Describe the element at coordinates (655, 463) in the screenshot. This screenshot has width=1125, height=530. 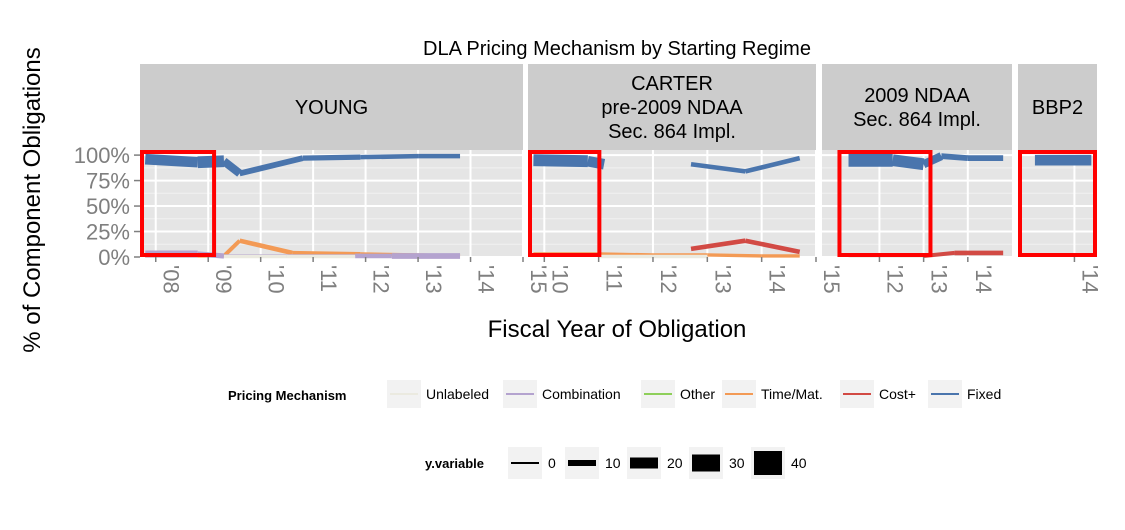
I see `size-legend-item: 20` at that location.